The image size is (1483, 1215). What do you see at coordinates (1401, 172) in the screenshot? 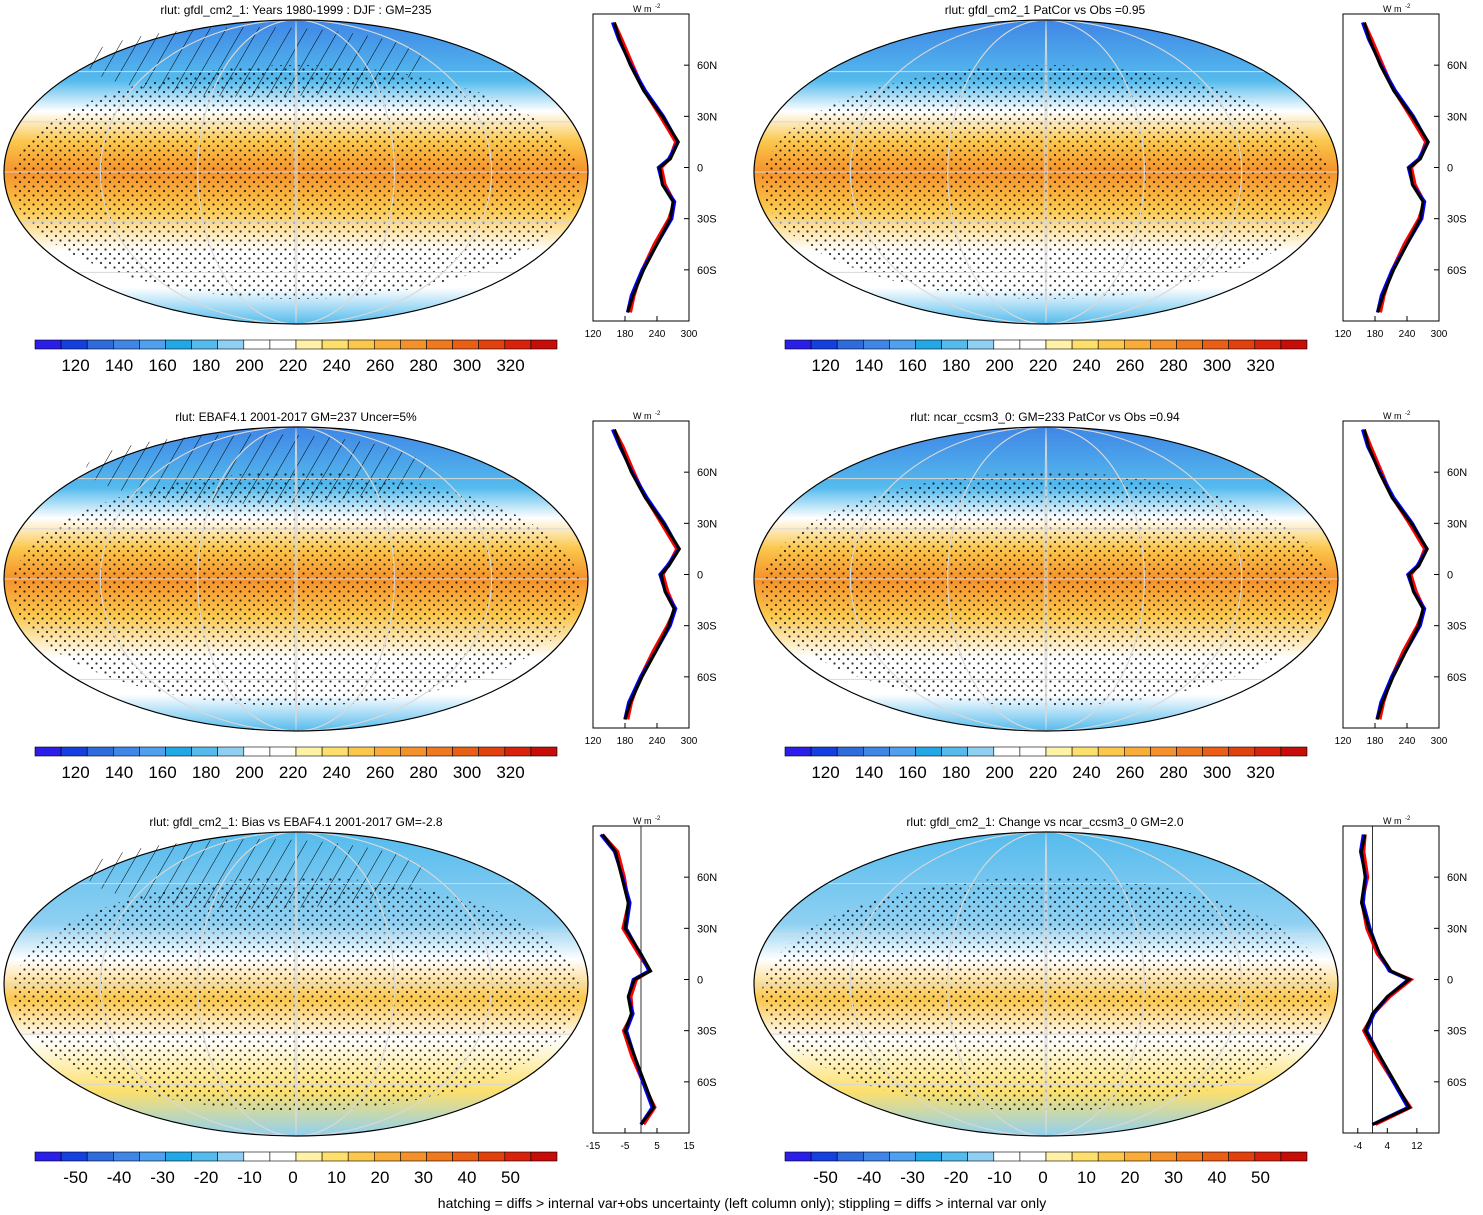
I see `profile-panel-2: W m -2 60N 30N 0 30S 60S 120 180 240 300` at bounding box center [1401, 172].